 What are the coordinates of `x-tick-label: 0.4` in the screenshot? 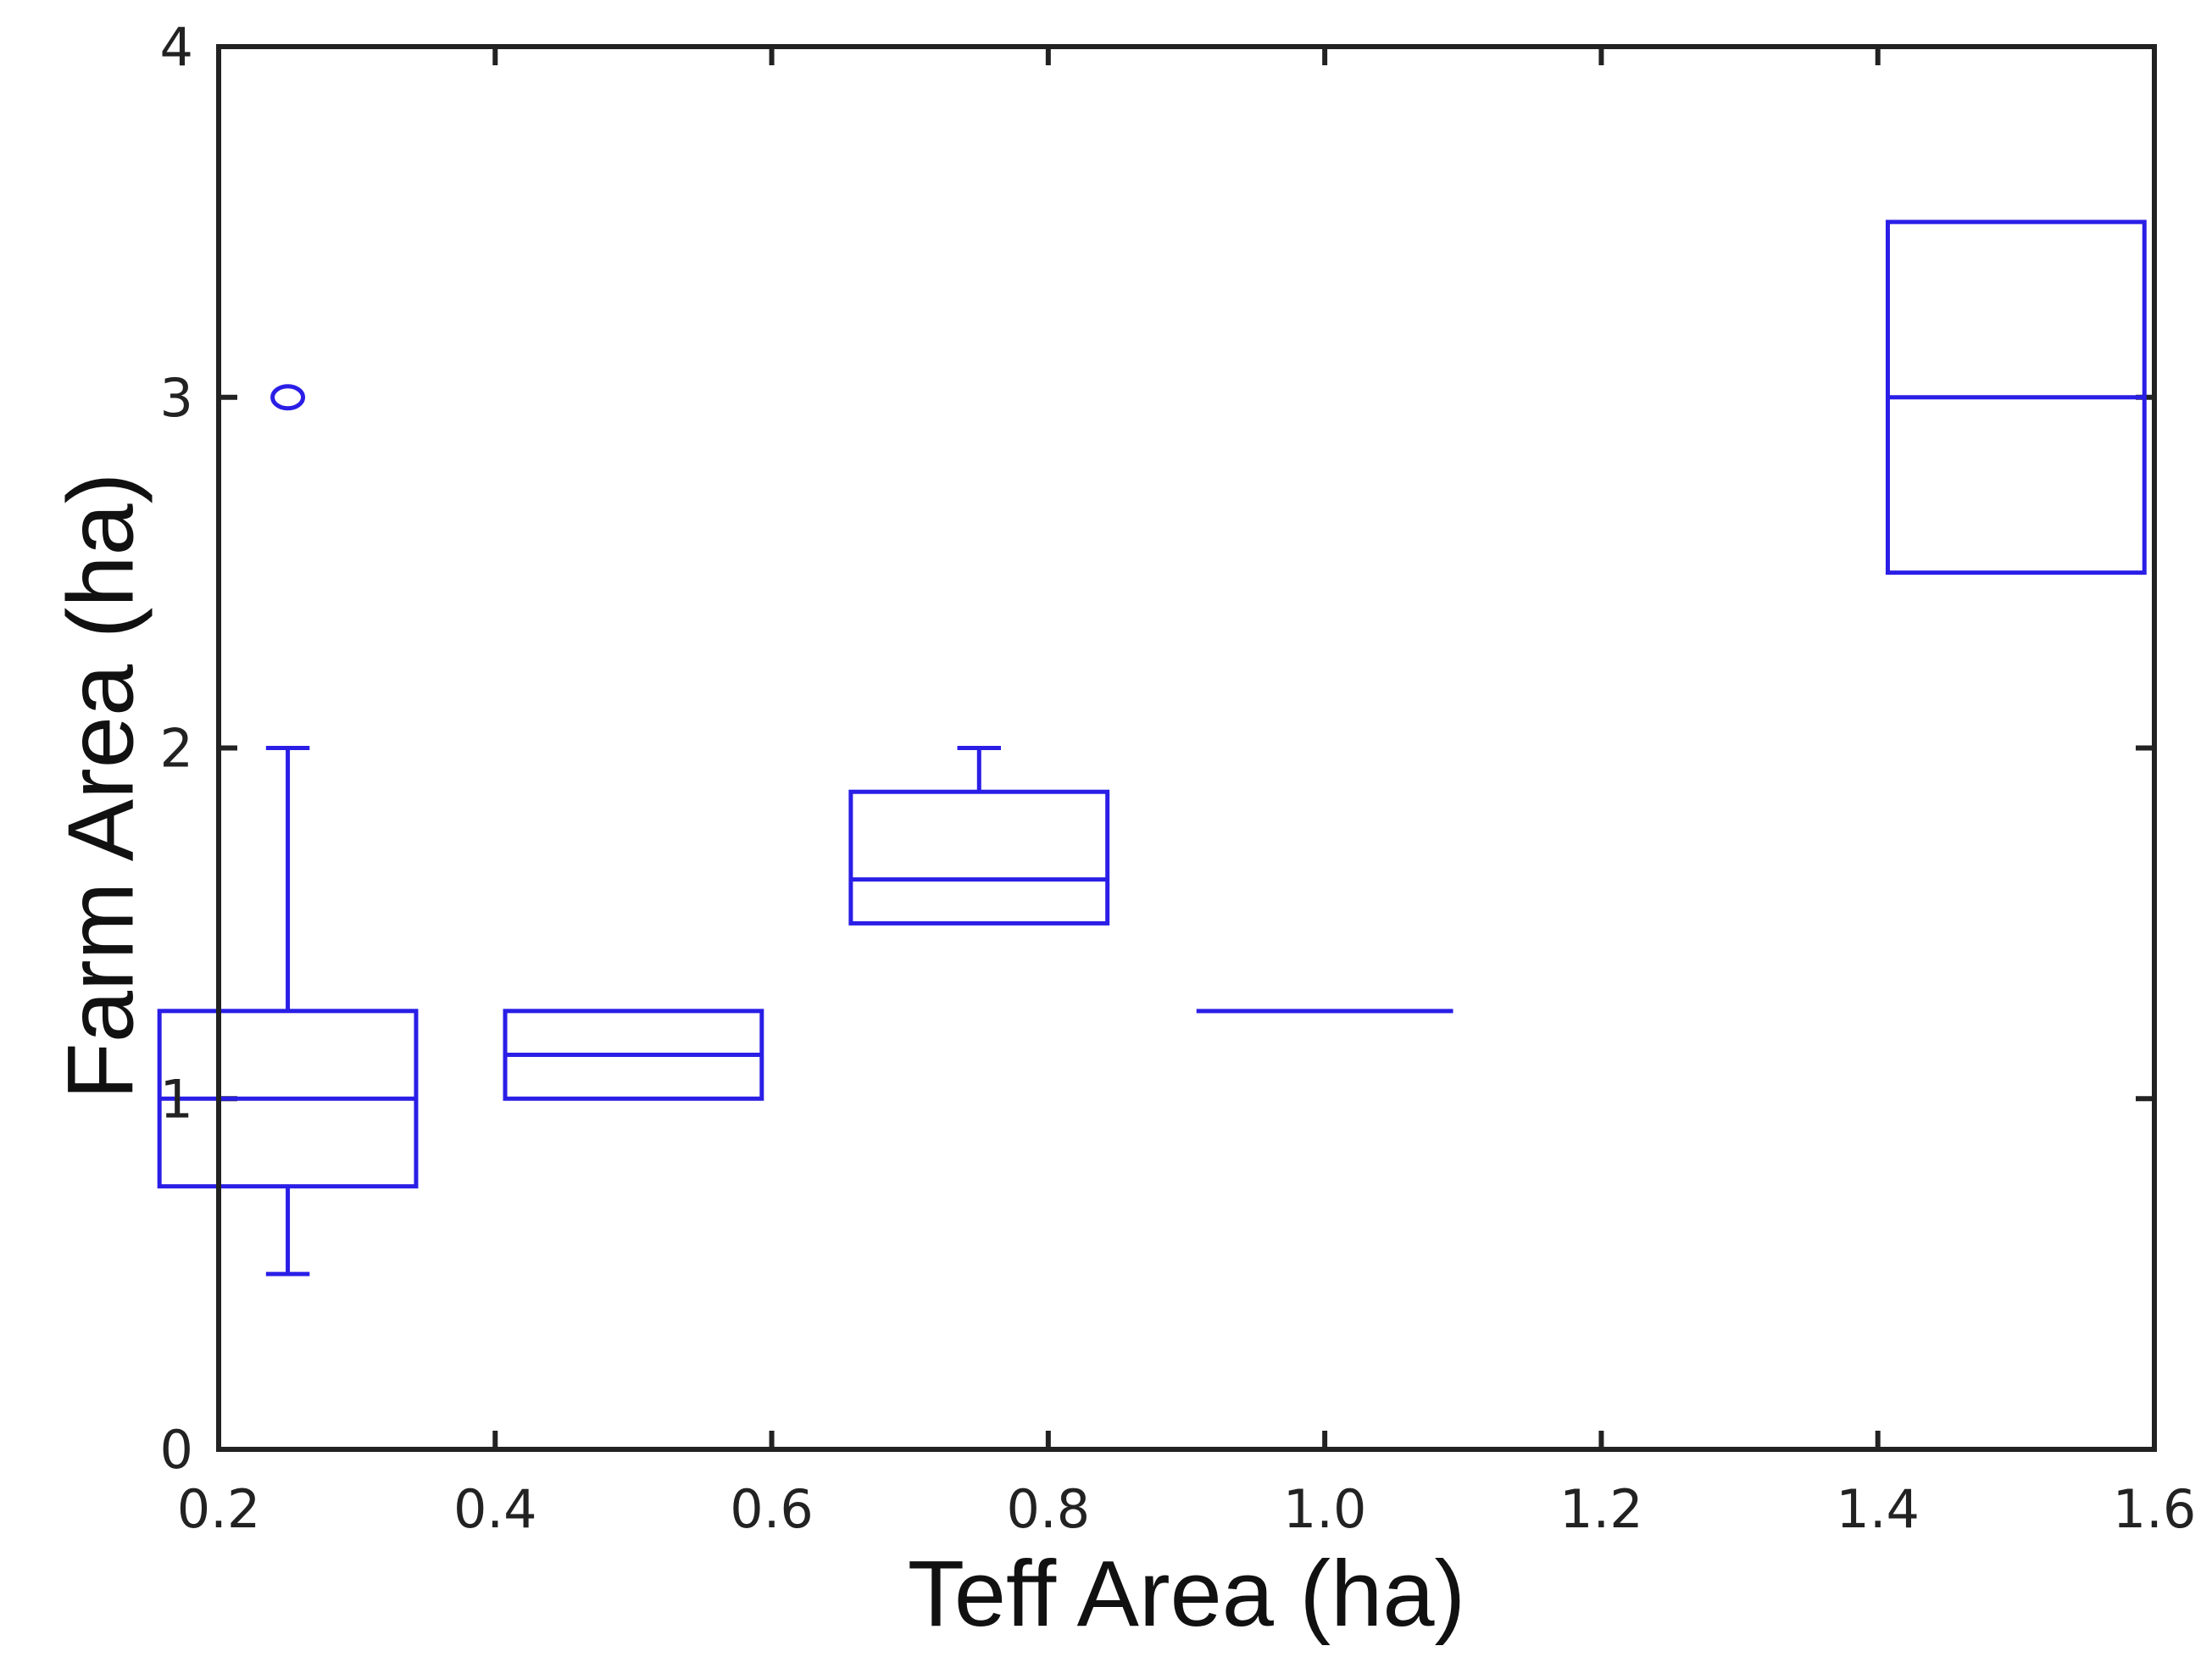 It's located at (495, 1509).